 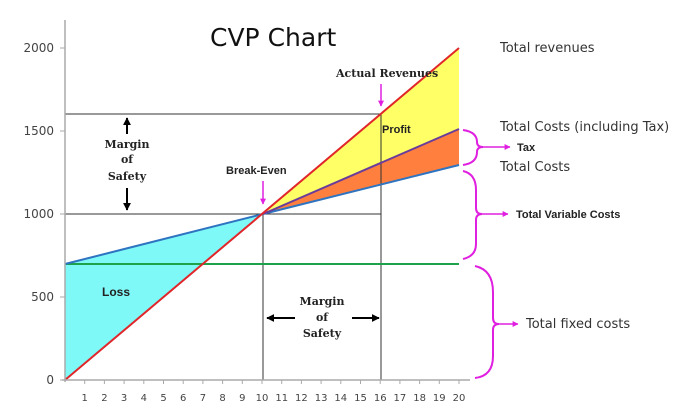 What do you see at coordinates (203, 398) in the screenshot?
I see `x-tick-label: 7` at bounding box center [203, 398].